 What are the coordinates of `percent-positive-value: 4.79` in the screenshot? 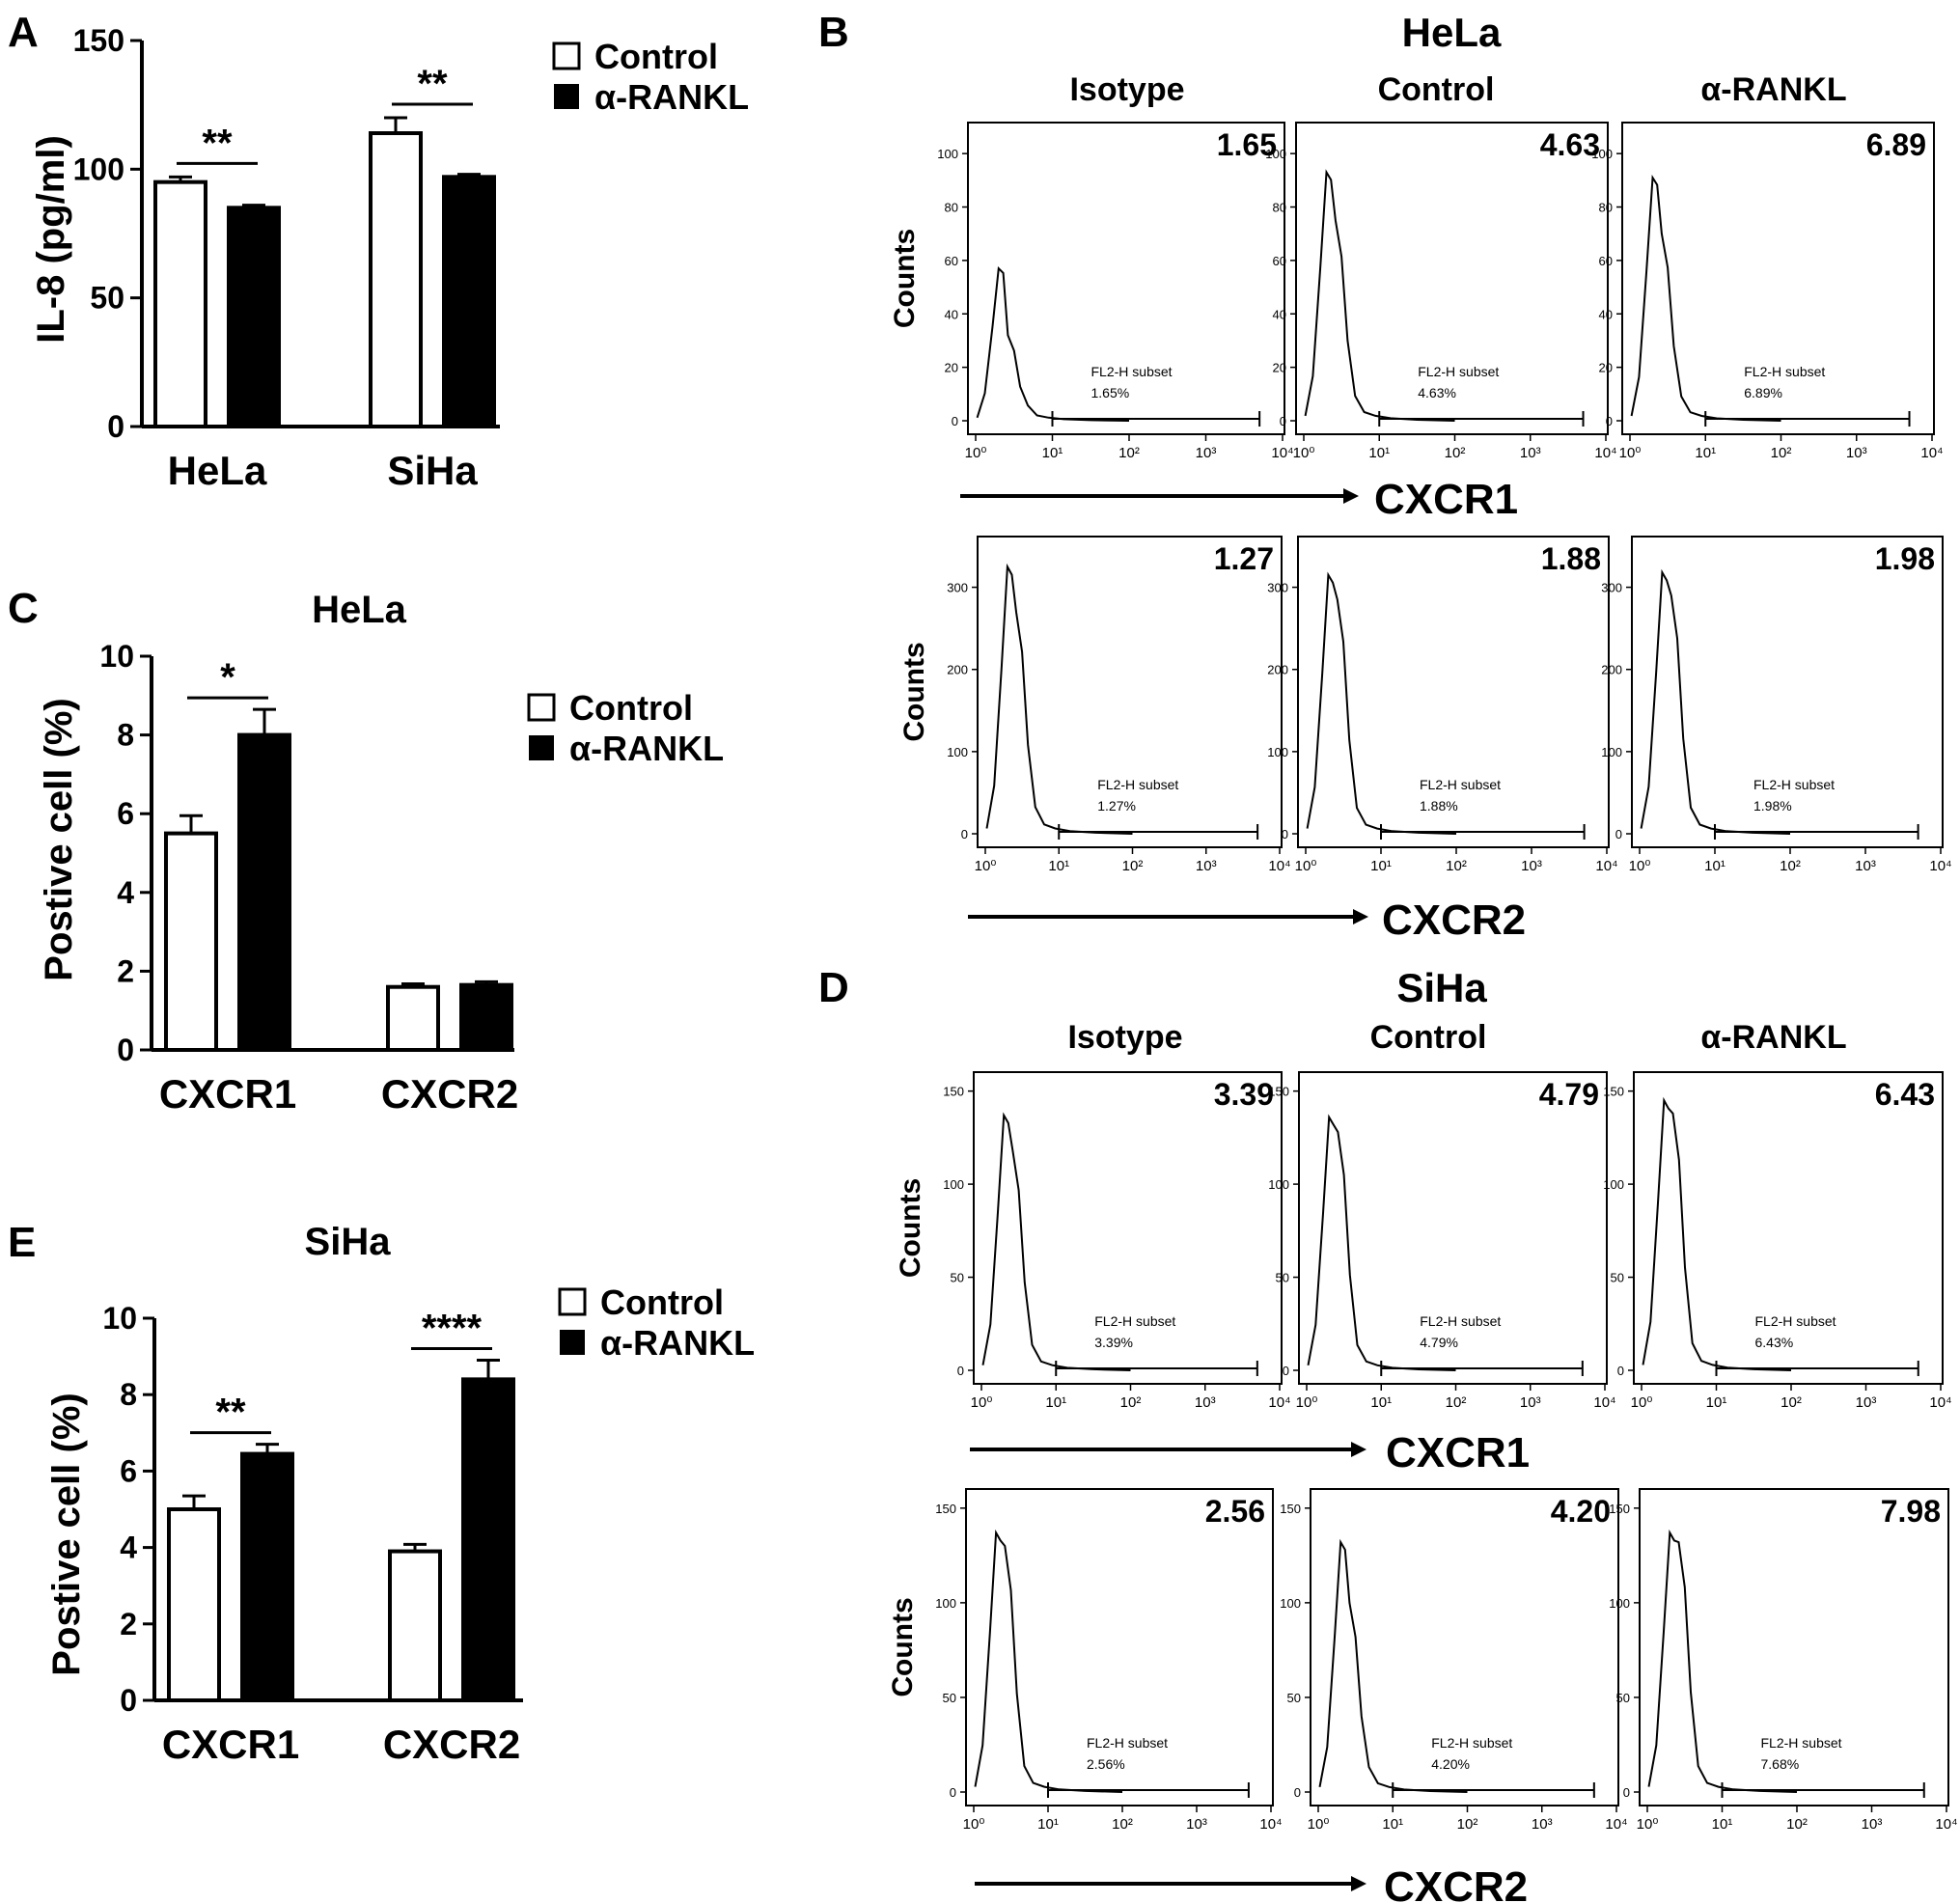 It's located at (1569, 1094).